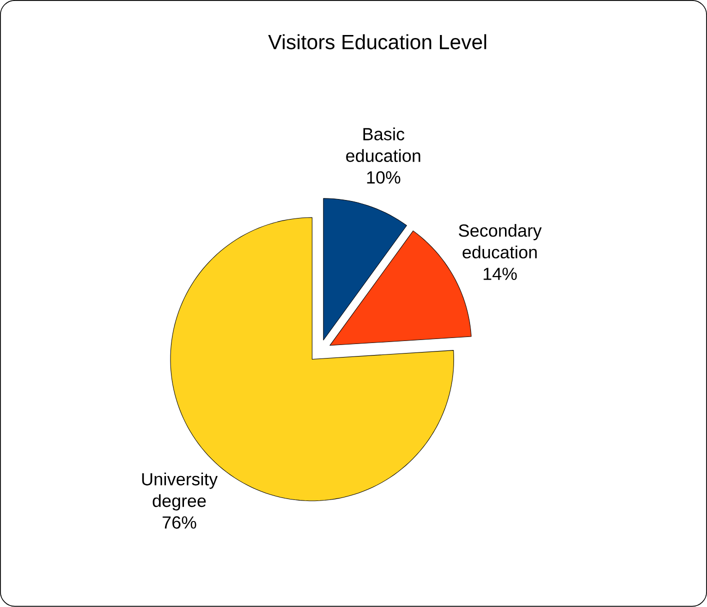 The image size is (707, 607). I want to click on data-label: 14%, so click(500, 274).